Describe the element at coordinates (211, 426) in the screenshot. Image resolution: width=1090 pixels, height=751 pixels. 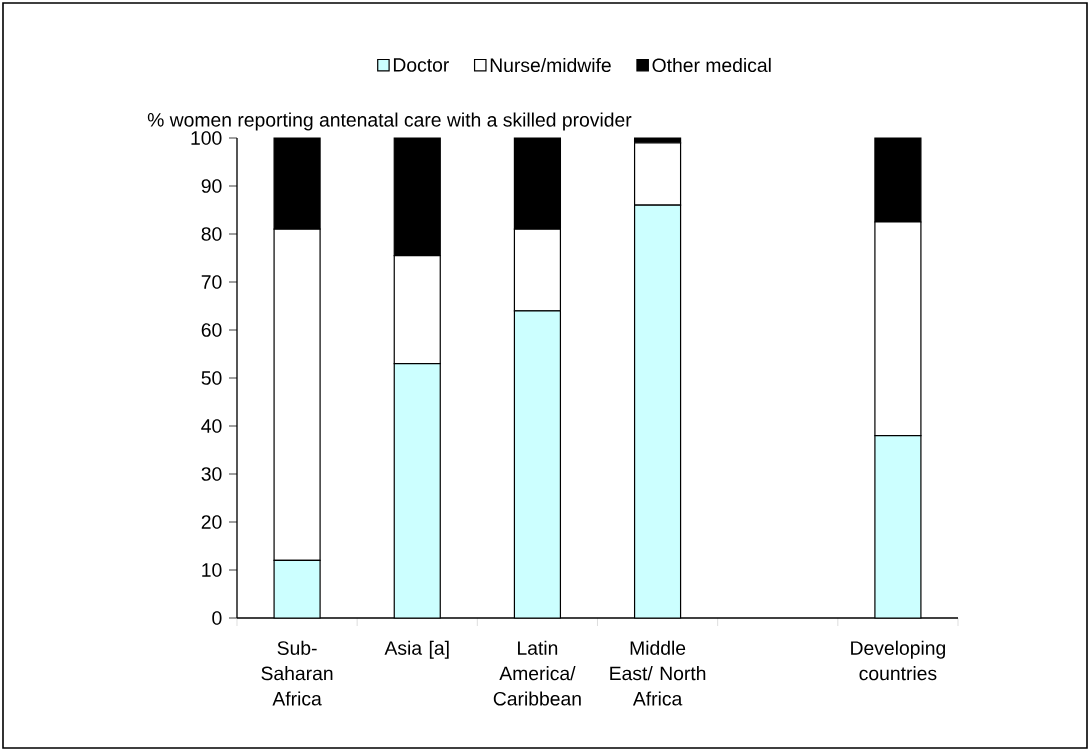
I see `y-tick-label: 40` at that location.